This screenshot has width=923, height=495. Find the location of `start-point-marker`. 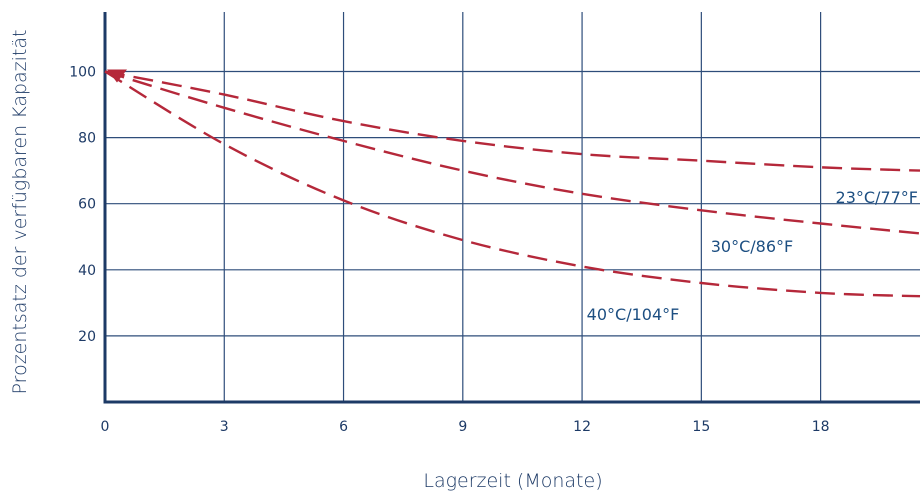

start-point-marker is located at coordinates (117, 76).